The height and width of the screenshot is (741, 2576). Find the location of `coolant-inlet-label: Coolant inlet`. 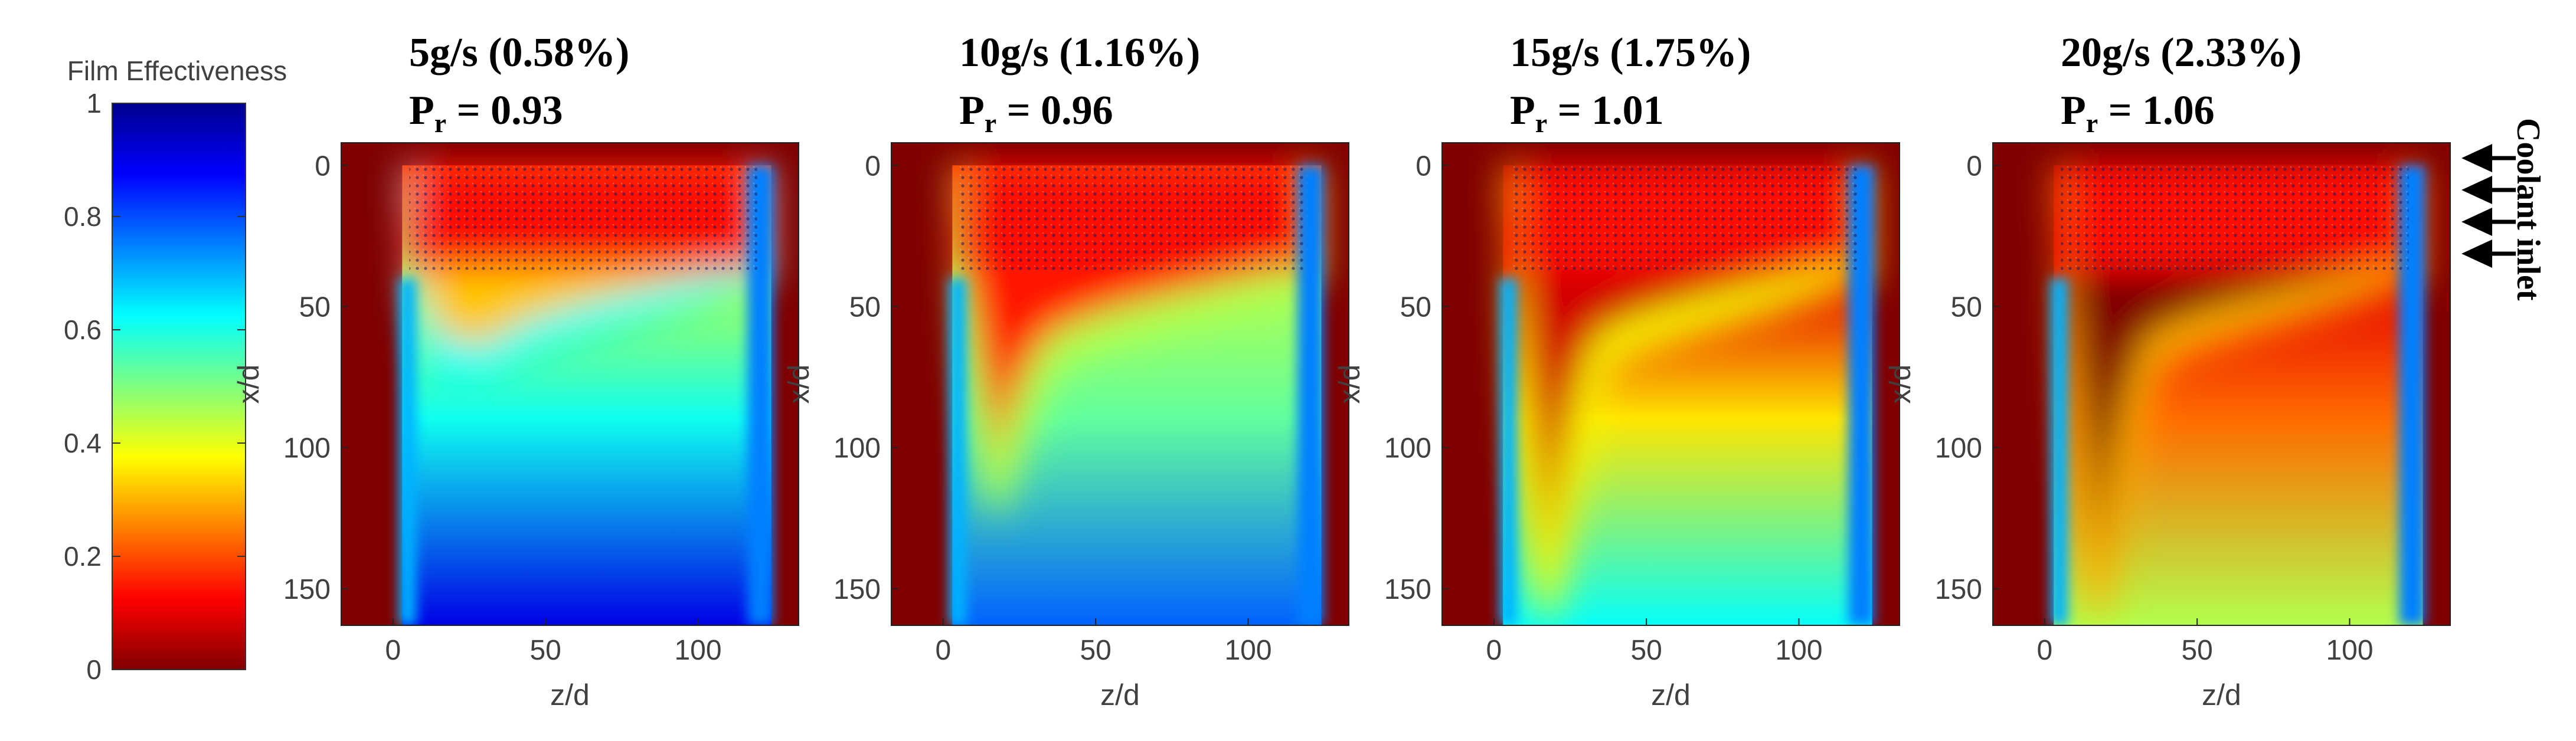

coolant-inlet-label: Coolant inlet is located at coordinates (2528, 210).